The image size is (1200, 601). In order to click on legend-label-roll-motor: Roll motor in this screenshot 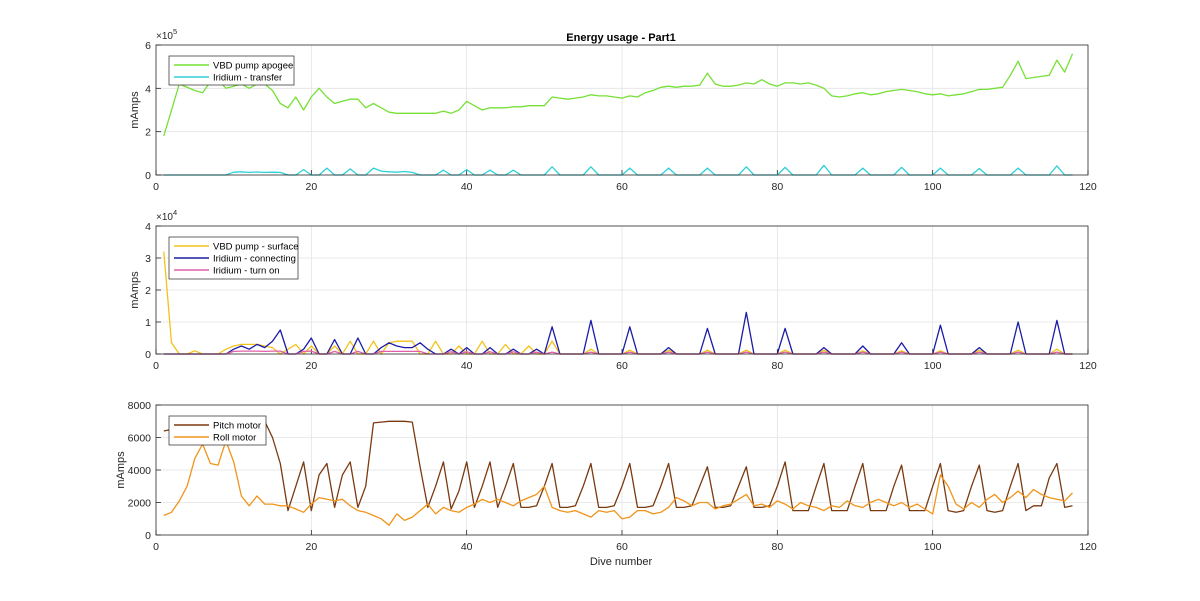, I will do `click(234, 438)`.